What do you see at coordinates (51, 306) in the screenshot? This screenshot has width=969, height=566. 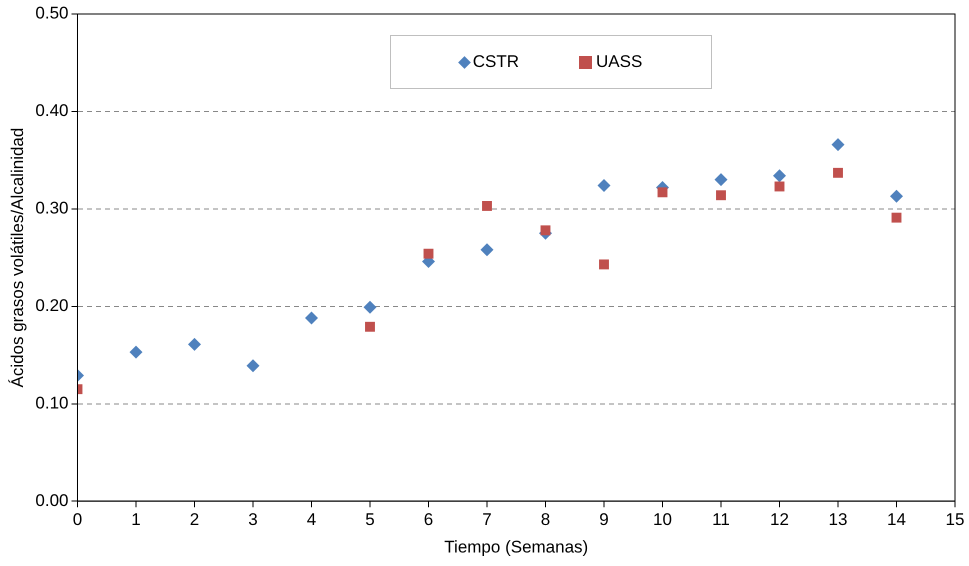 I see `y-tick-label: 0.20` at bounding box center [51, 306].